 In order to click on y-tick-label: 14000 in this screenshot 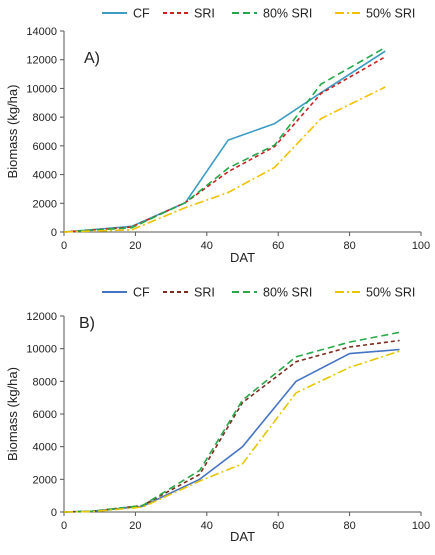, I will do `click(41, 32)`.